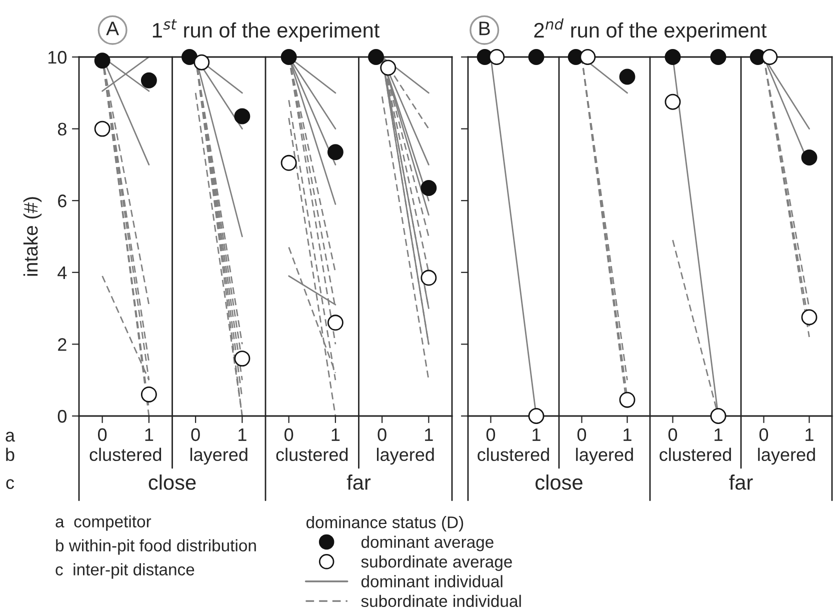 The height and width of the screenshot is (612, 836). Describe the element at coordinates (431, 581) in the screenshot. I see `legend-label: dominant individual` at that location.